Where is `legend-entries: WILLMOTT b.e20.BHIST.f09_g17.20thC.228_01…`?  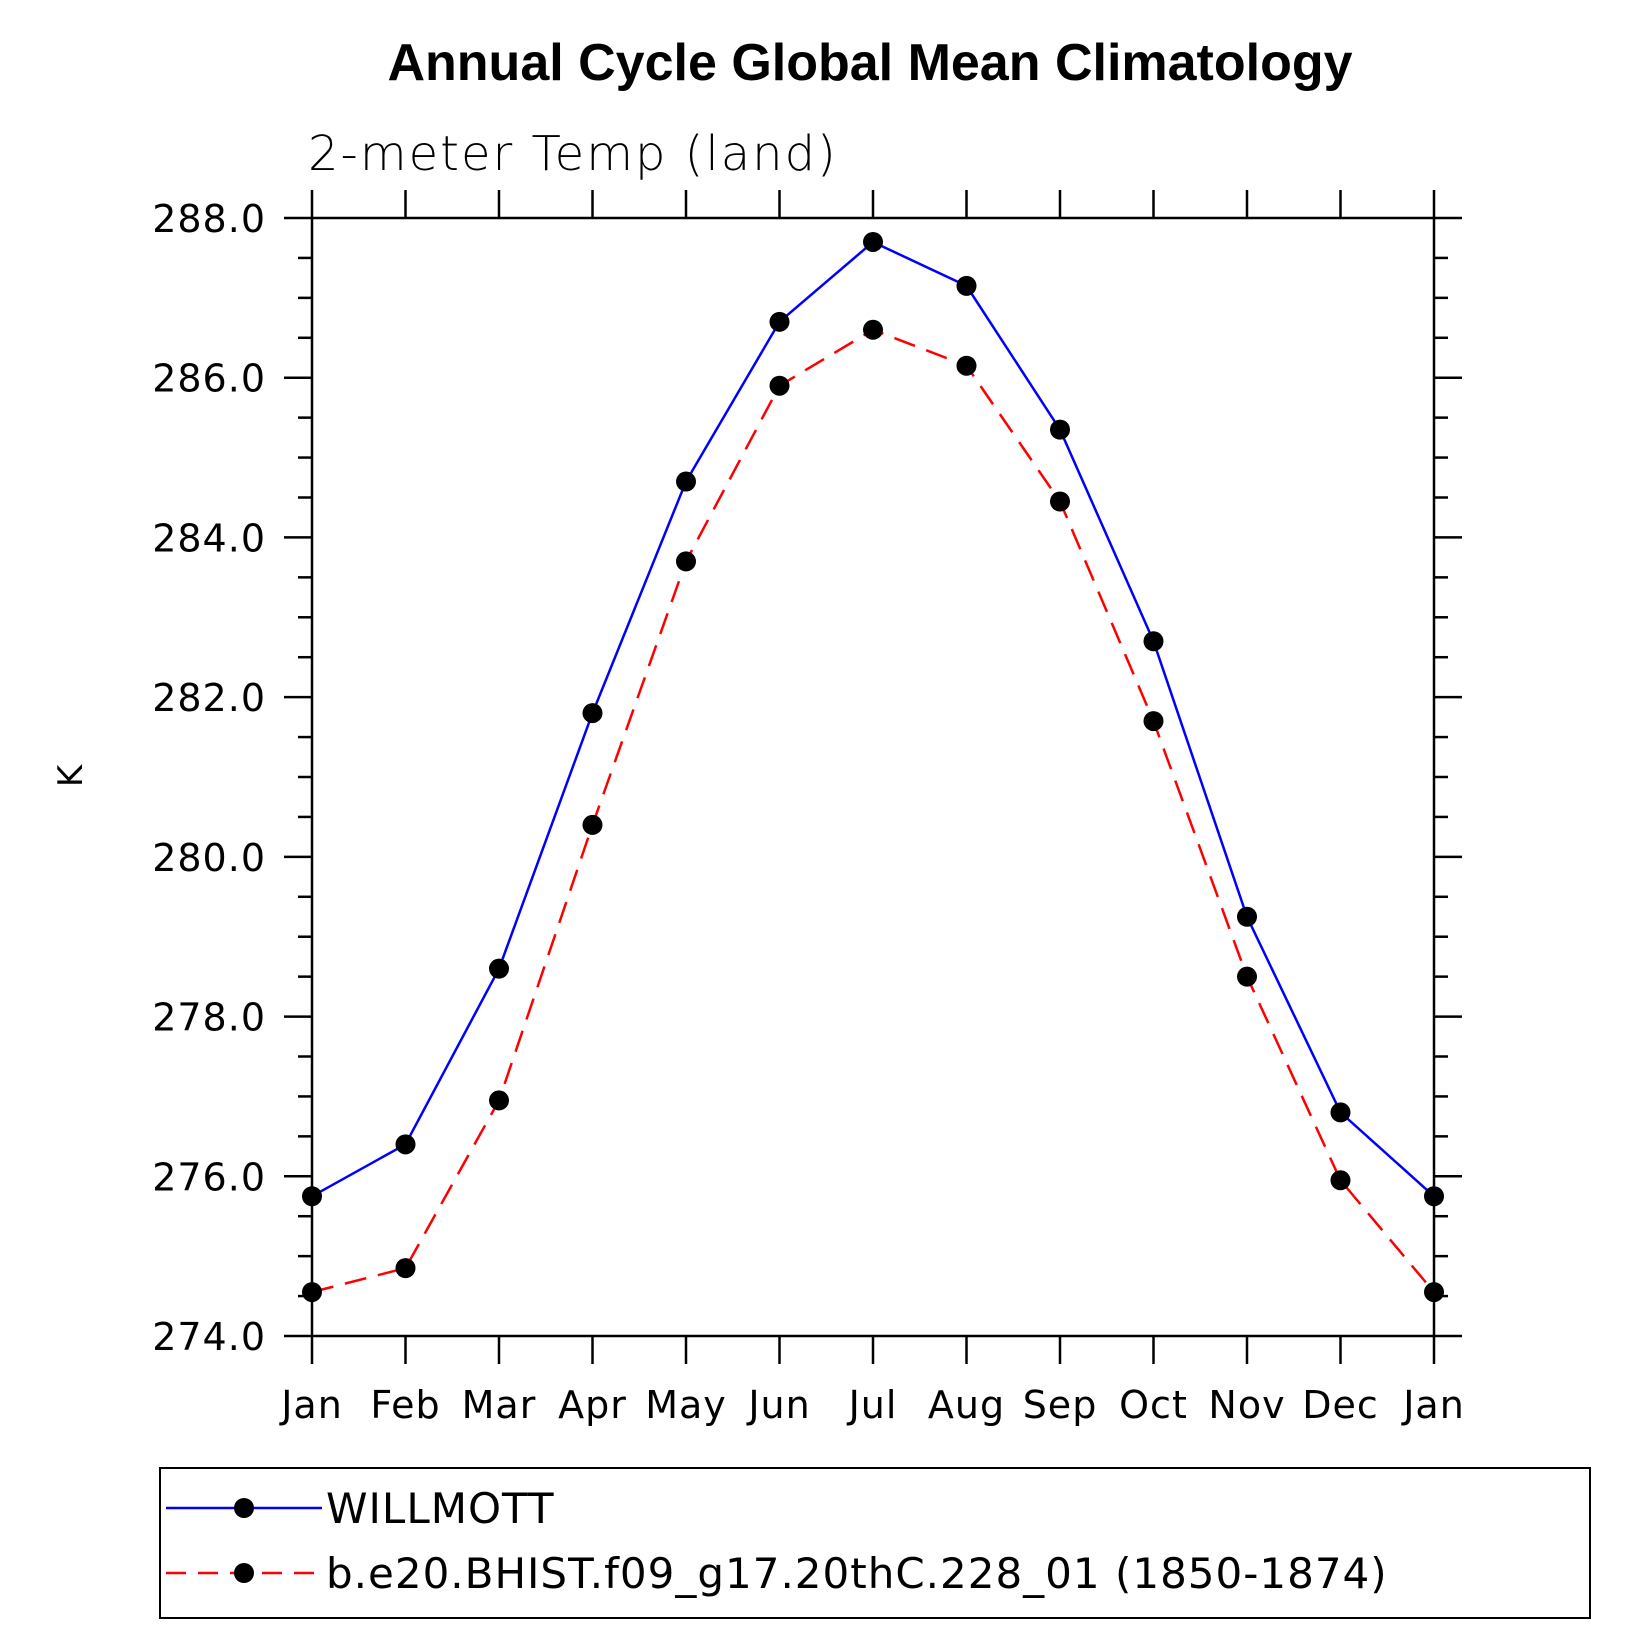
legend-entries: WILLMOTT b.e20.BHIST.f09_g17.20thC.228_01… is located at coordinates (777, 1541).